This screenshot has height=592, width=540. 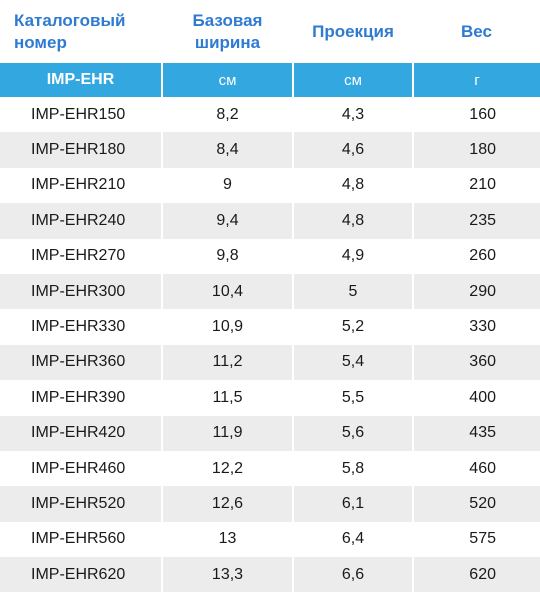 I want to click on cell-weight: 160, so click(x=476, y=115).